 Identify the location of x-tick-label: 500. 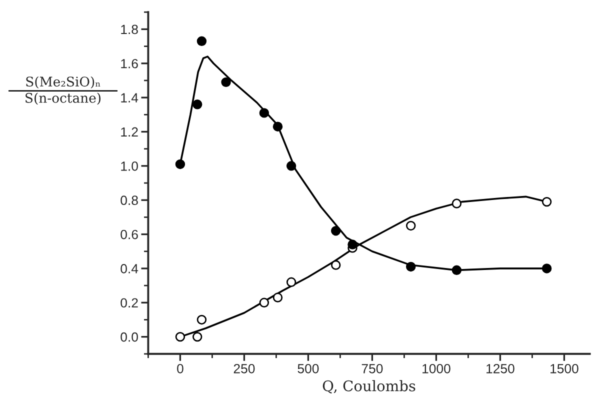
(308, 369).